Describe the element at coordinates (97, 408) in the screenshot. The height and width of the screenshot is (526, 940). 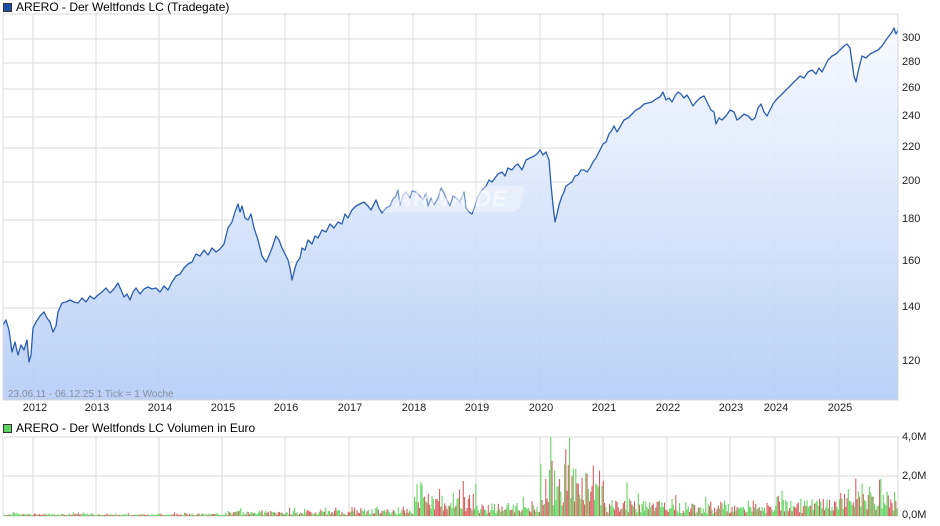
I see `x-tick-year: 2013` at that location.